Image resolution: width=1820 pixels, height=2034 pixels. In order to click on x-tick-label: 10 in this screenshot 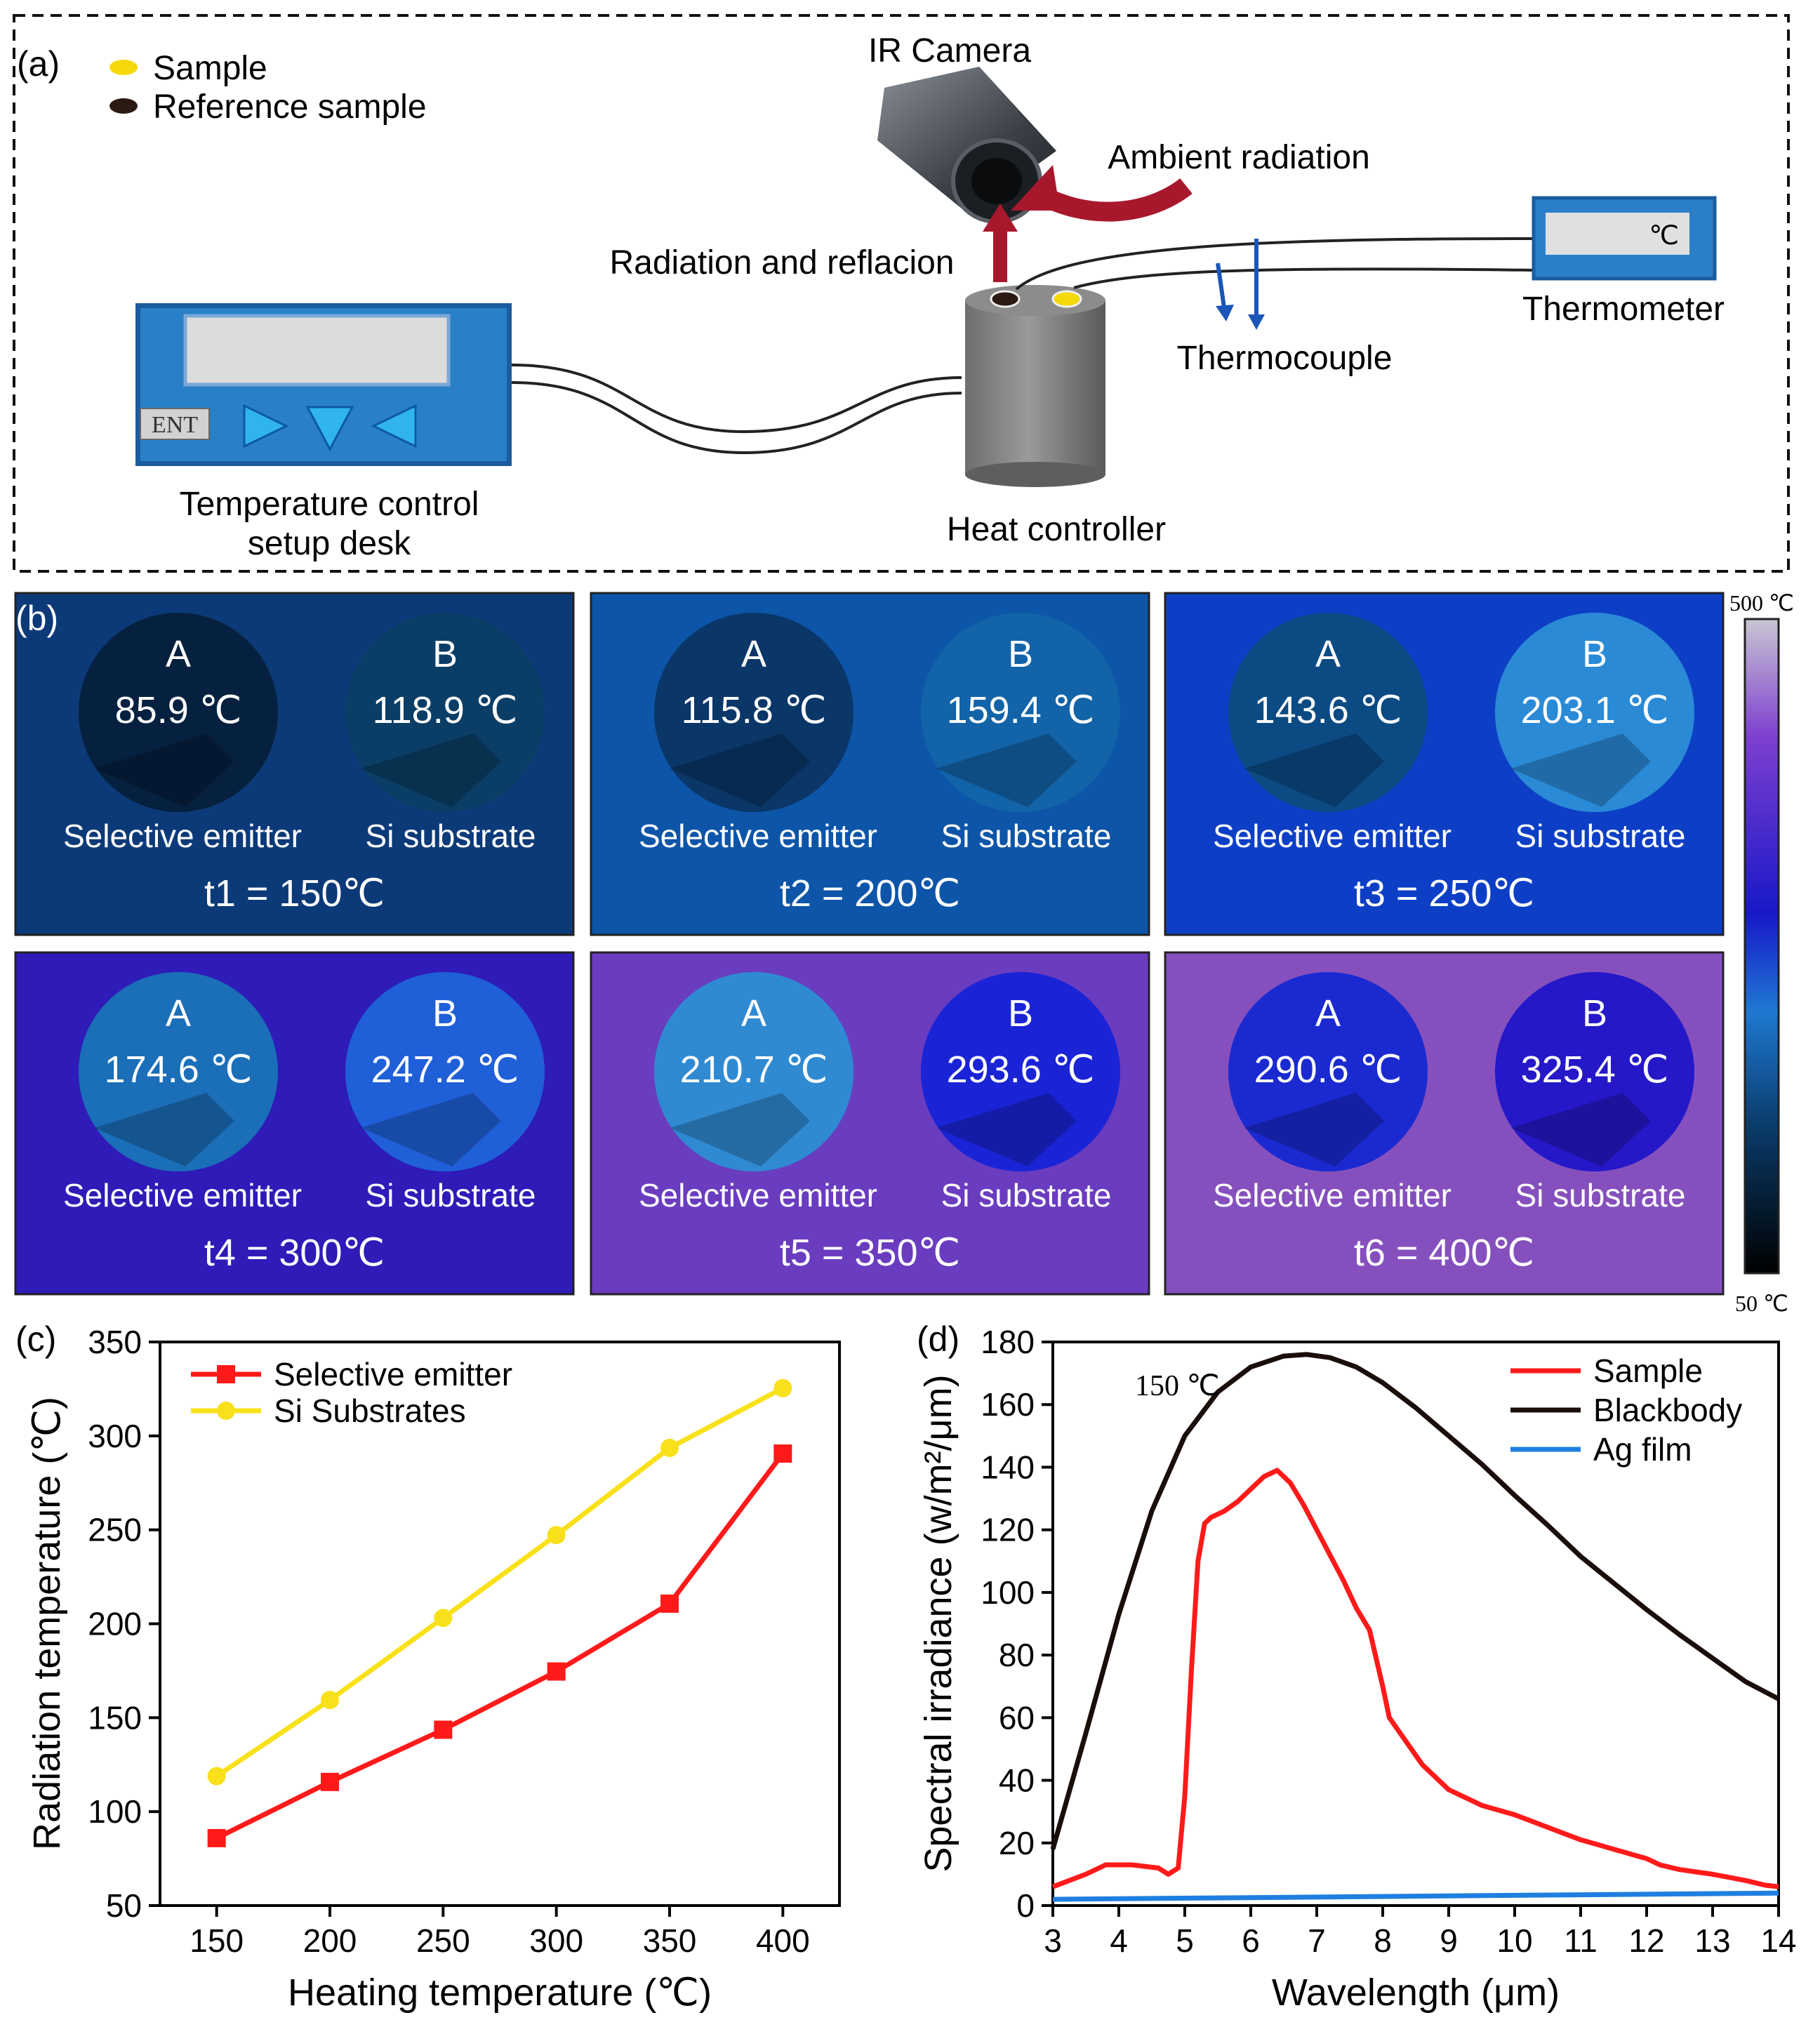, I will do `click(1514, 1940)`.